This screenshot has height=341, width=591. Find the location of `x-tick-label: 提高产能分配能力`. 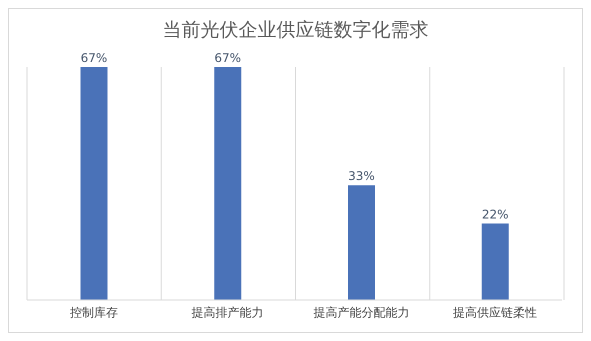

x-tick-label: 提高产能分配能力 is located at coordinates (361, 313).